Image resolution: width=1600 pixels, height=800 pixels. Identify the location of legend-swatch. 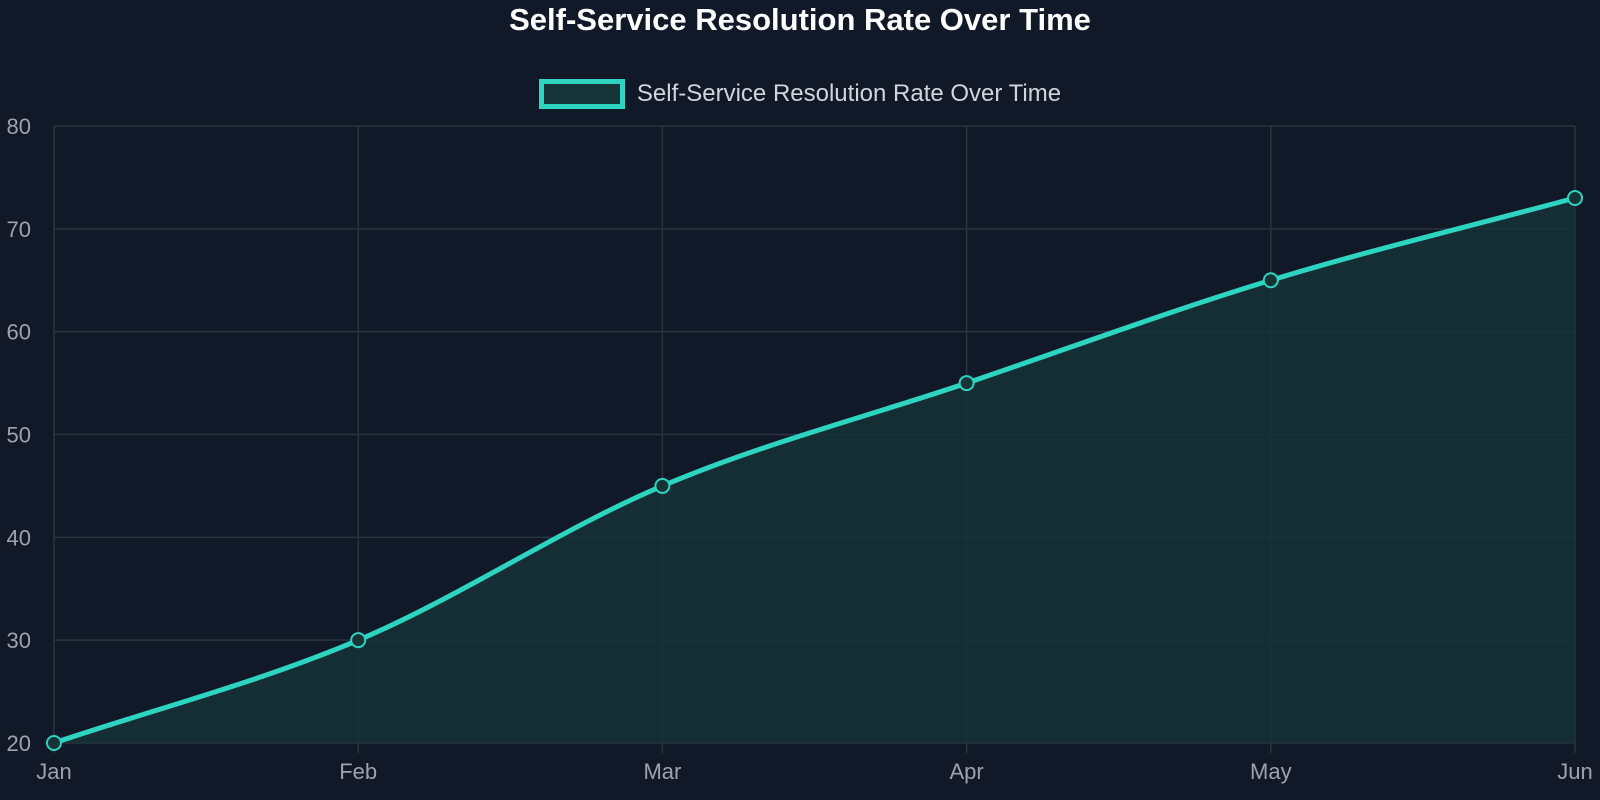
(581, 94).